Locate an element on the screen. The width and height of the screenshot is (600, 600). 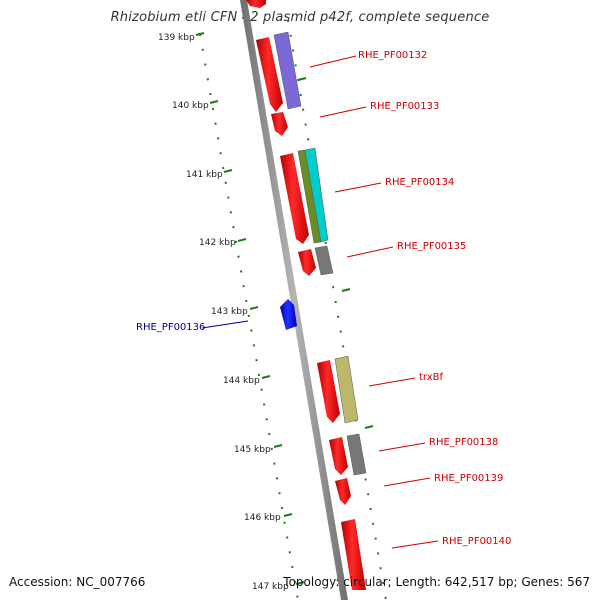
scale-label: 139 kbp is located at coordinates (176, 38).